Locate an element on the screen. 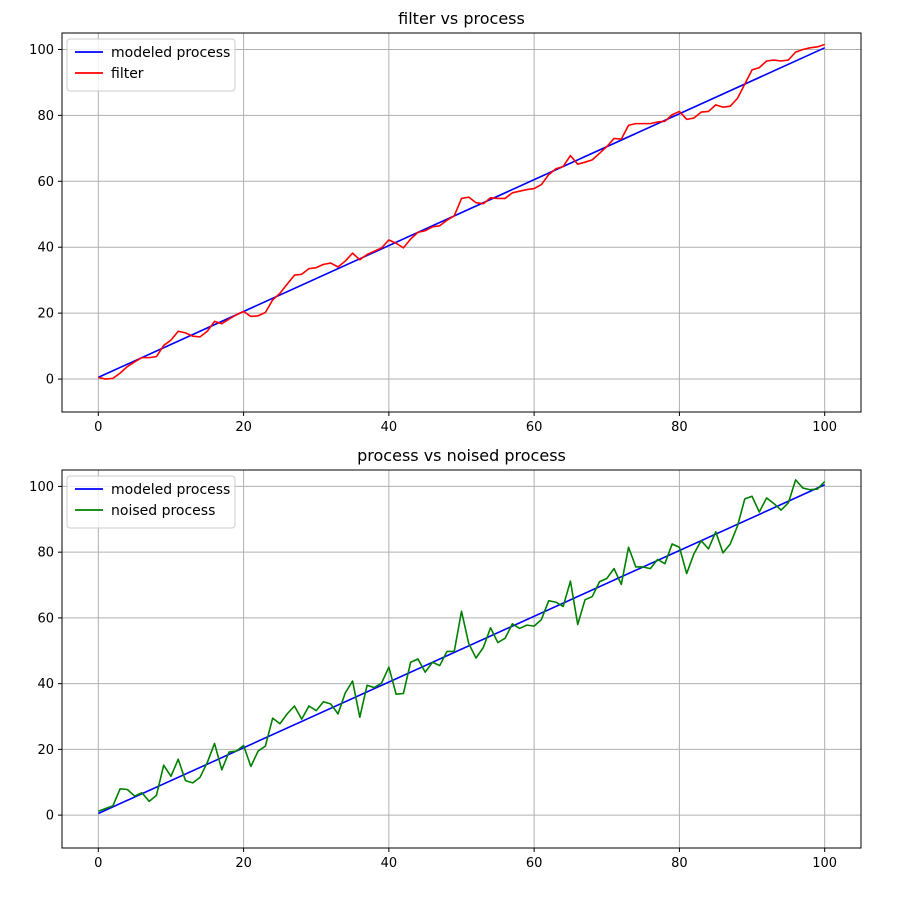 The image size is (900, 900). chart-title: filter vs process is located at coordinates (461, 18).